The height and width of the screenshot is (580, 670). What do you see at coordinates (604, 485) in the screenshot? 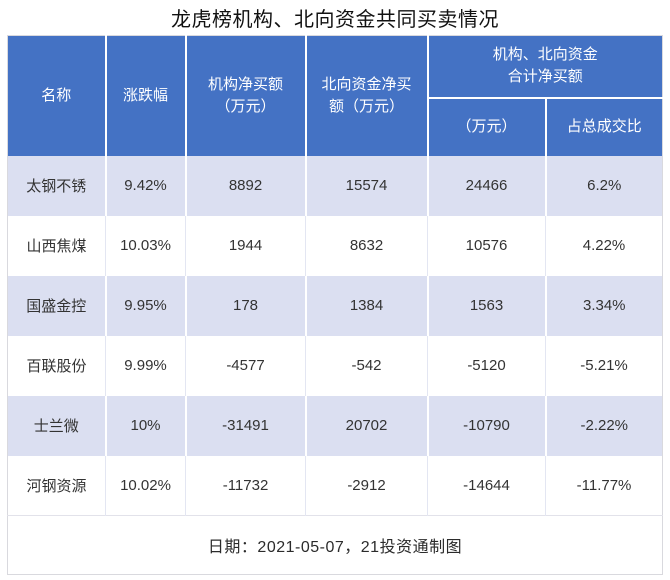
I see `cell-combined-ratio: -11.77%` at bounding box center [604, 485].